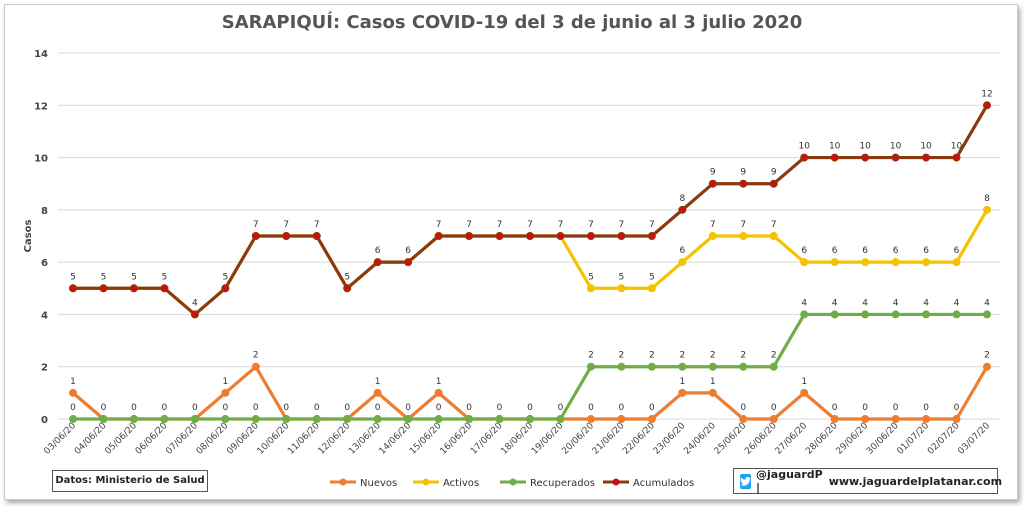  Describe the element at coordinates (622, 277) in the screenshot. I see `data-label-activos: 5` at that location.